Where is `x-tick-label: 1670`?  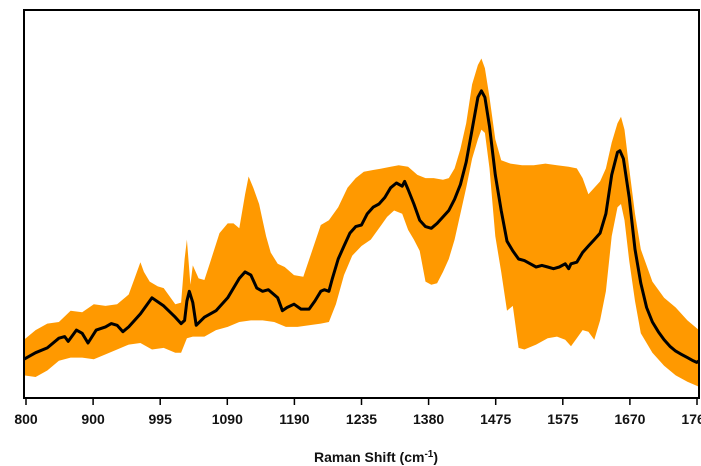 x-tick-label: 1670 is located at coordinates (629, 419).